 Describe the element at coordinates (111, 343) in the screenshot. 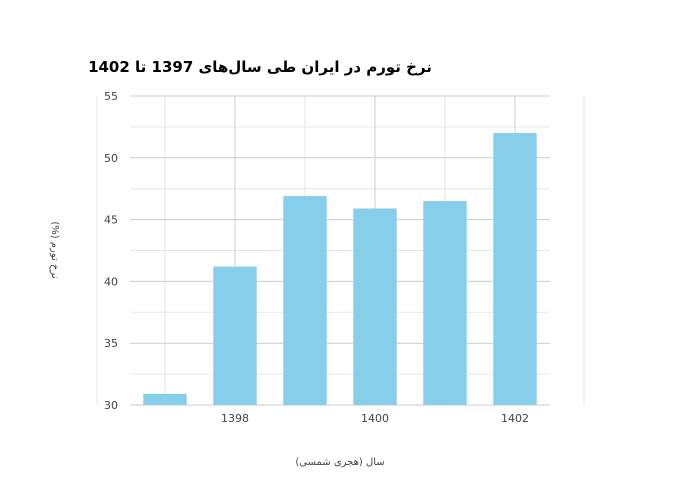

I see `y-tick-label: 35` at that location.